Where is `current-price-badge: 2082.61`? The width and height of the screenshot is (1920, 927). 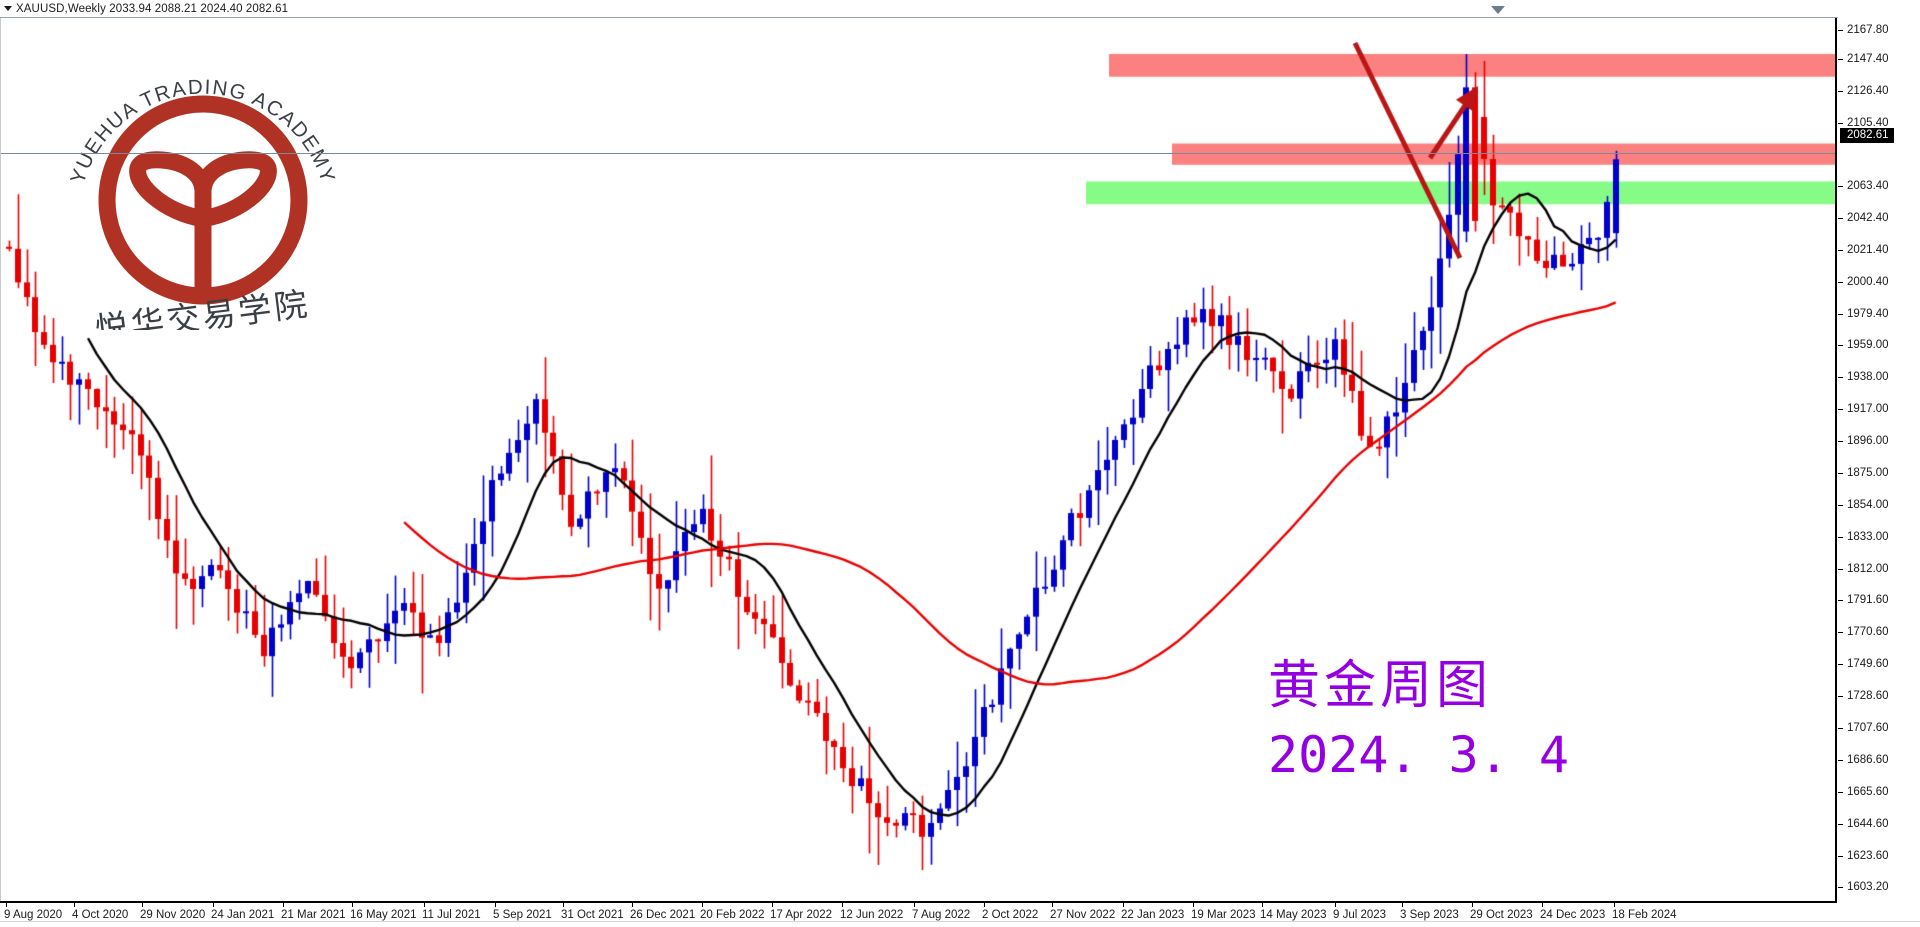 current-price-badge: 2082.61 is located at coordinates (1867, 135).